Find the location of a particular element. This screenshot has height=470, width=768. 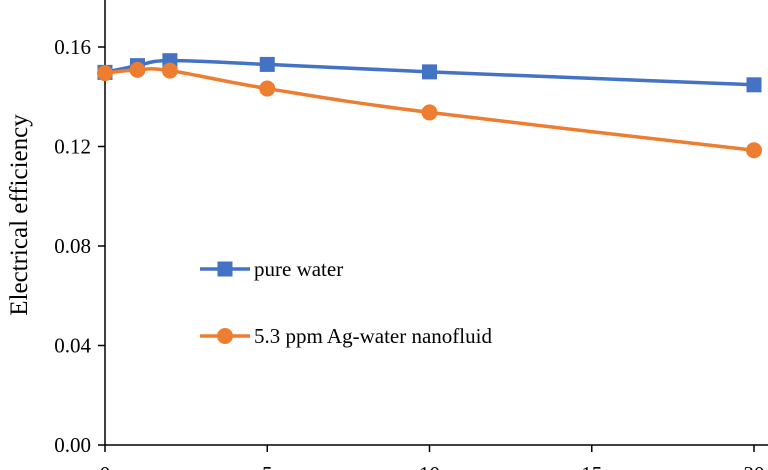

y-tick-label: 0.00 is located at coordinates (72, 445).